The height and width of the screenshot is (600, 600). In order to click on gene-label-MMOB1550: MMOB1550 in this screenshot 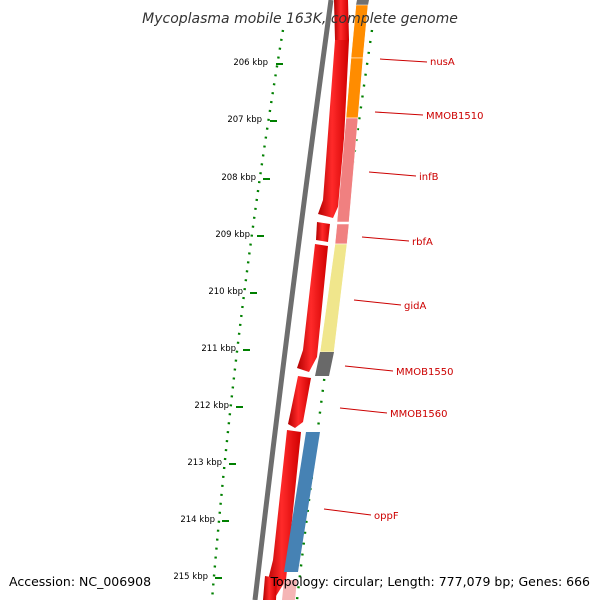, I will do `click(424, 372)`.